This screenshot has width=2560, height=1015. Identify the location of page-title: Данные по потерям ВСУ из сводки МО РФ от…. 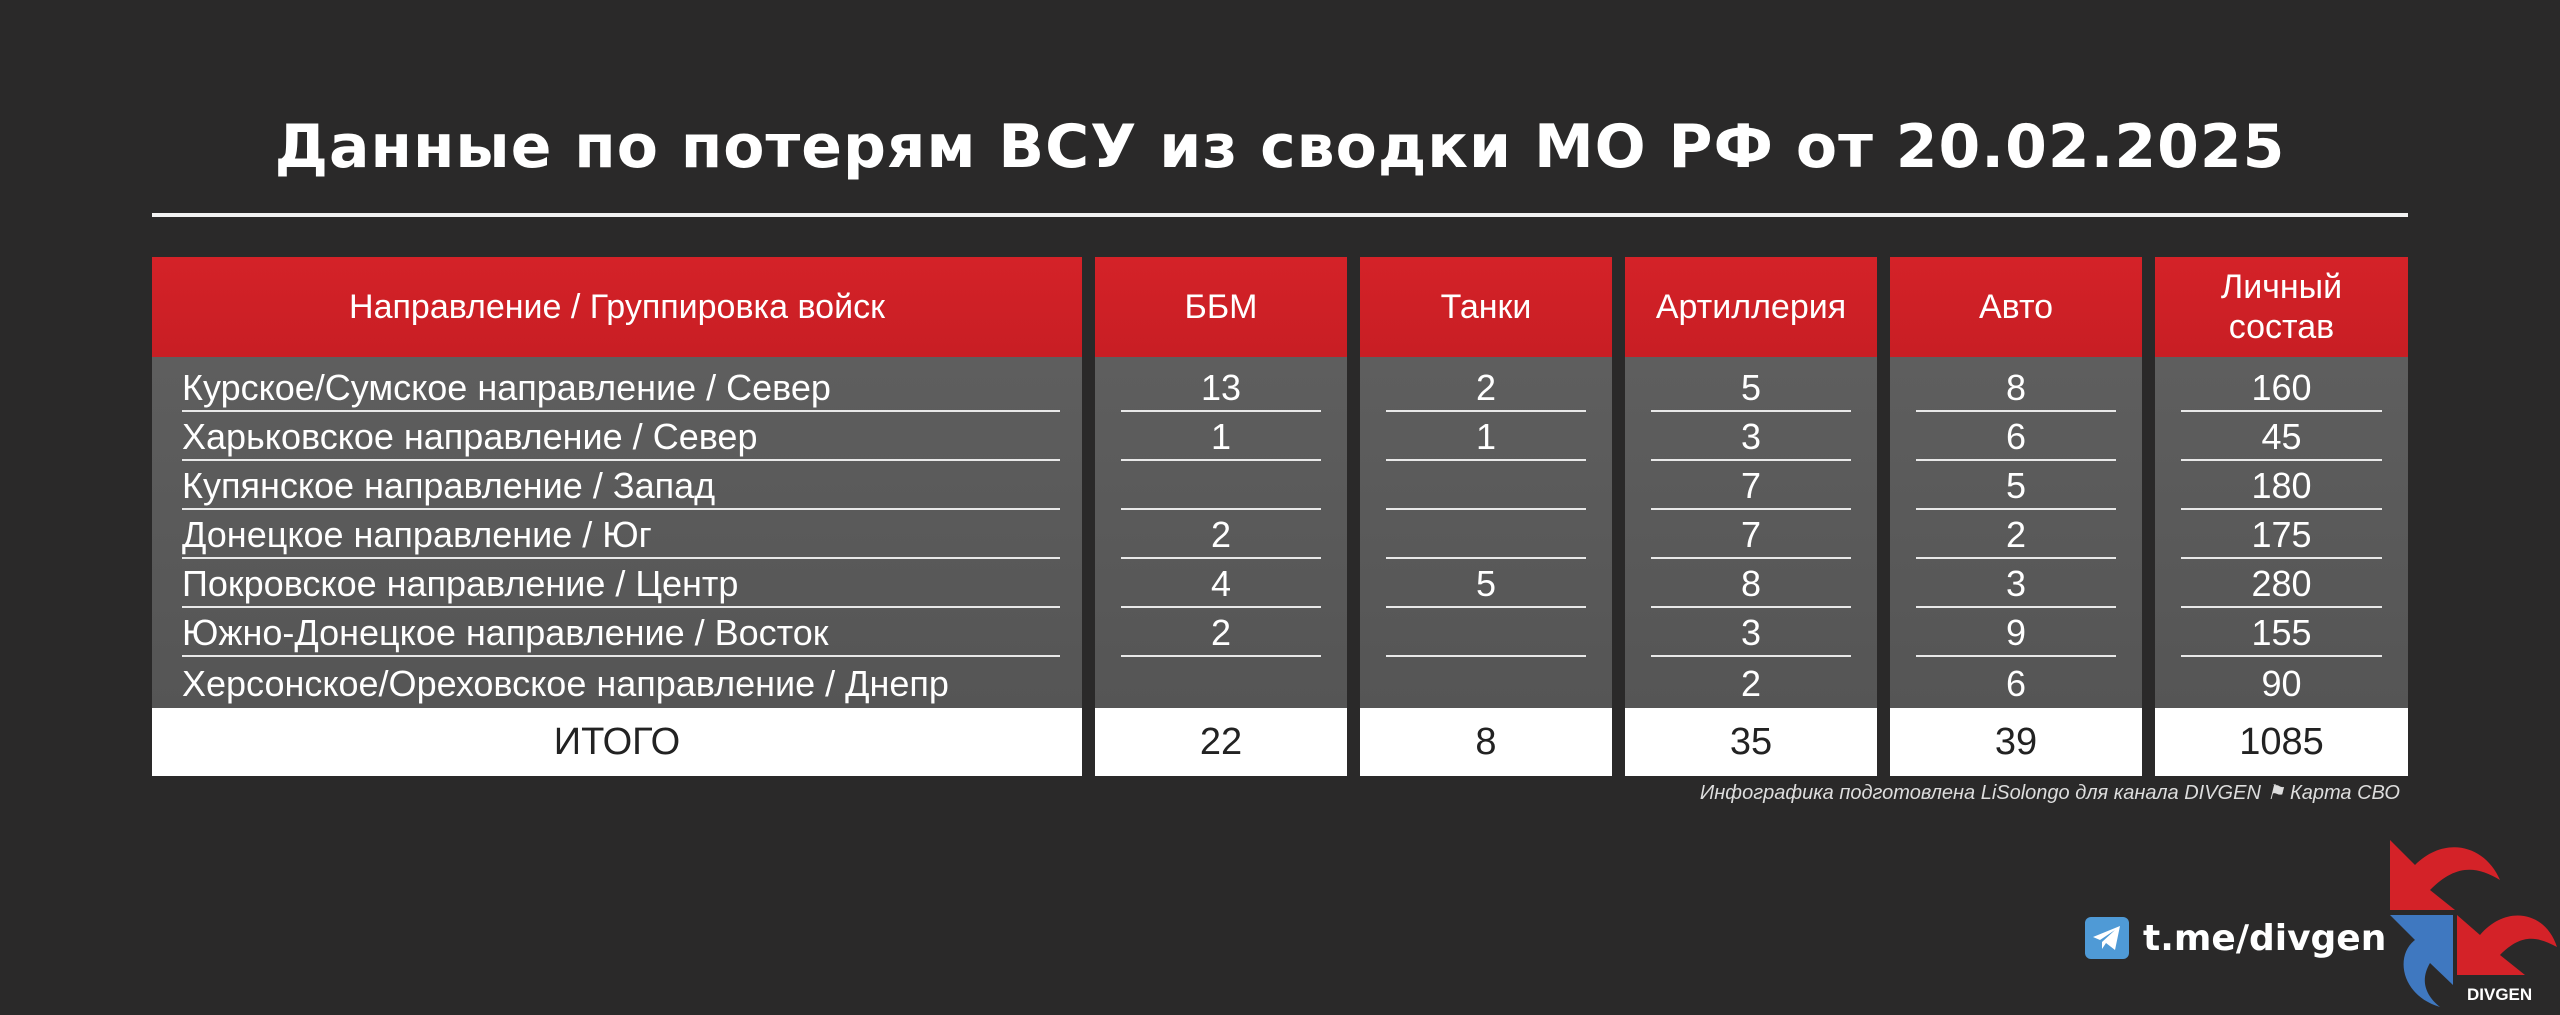
(1280, 147).